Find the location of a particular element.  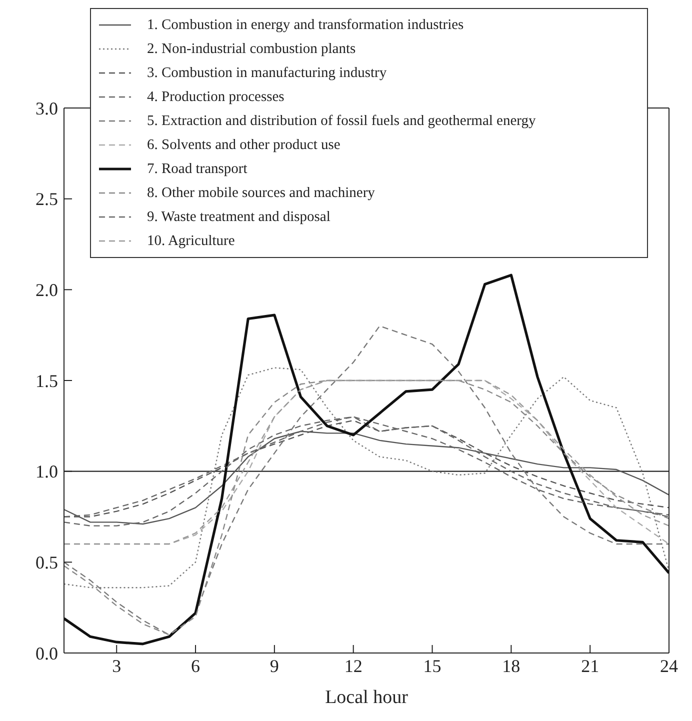

x-axis-title: Local hour is located at coordinates (367, 697).